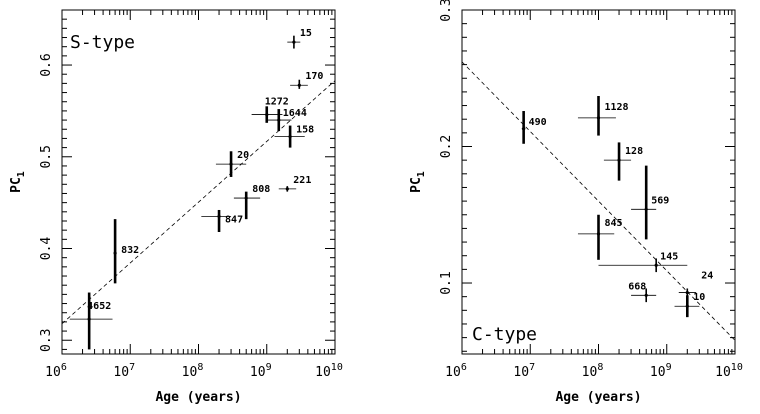 Image resolution: width=760 pixels, height=414 pixels. What do you see at coordinates (637, 286) in the screenshot?
I see `point-label: 668` at bounding box center [637, 286].